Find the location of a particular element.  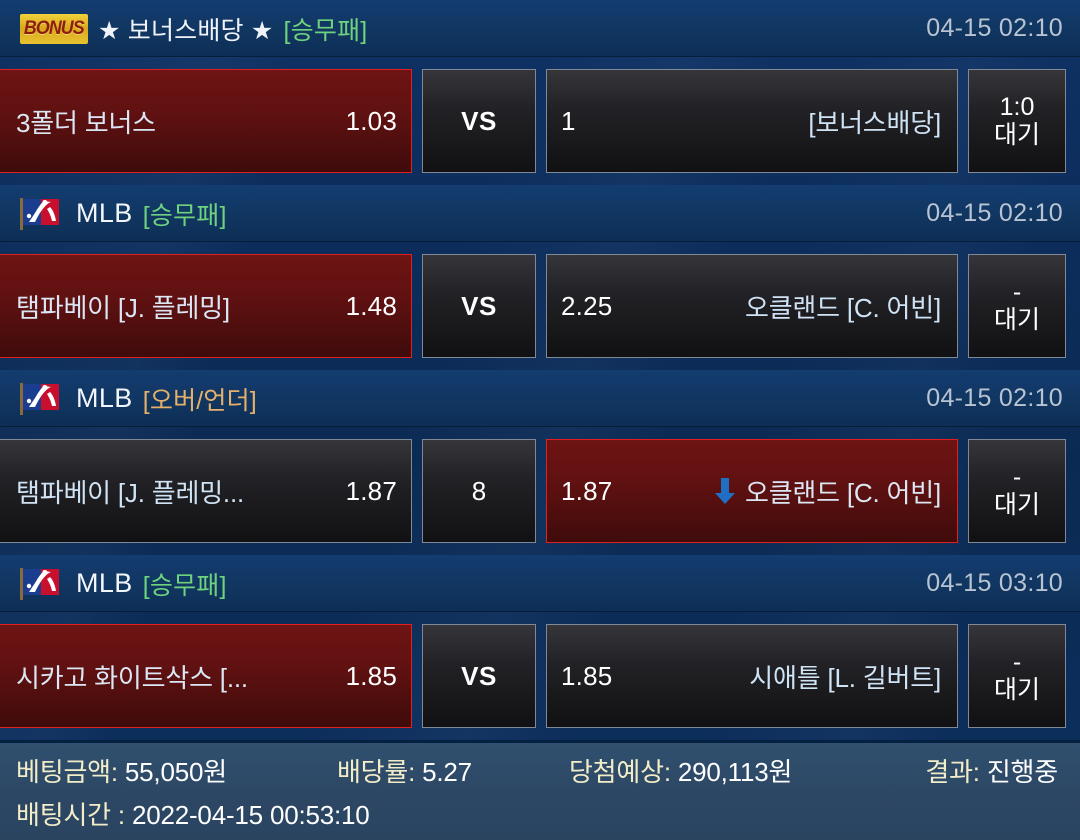

handicap-line-value: 8 is located at coordinates (479, 490).